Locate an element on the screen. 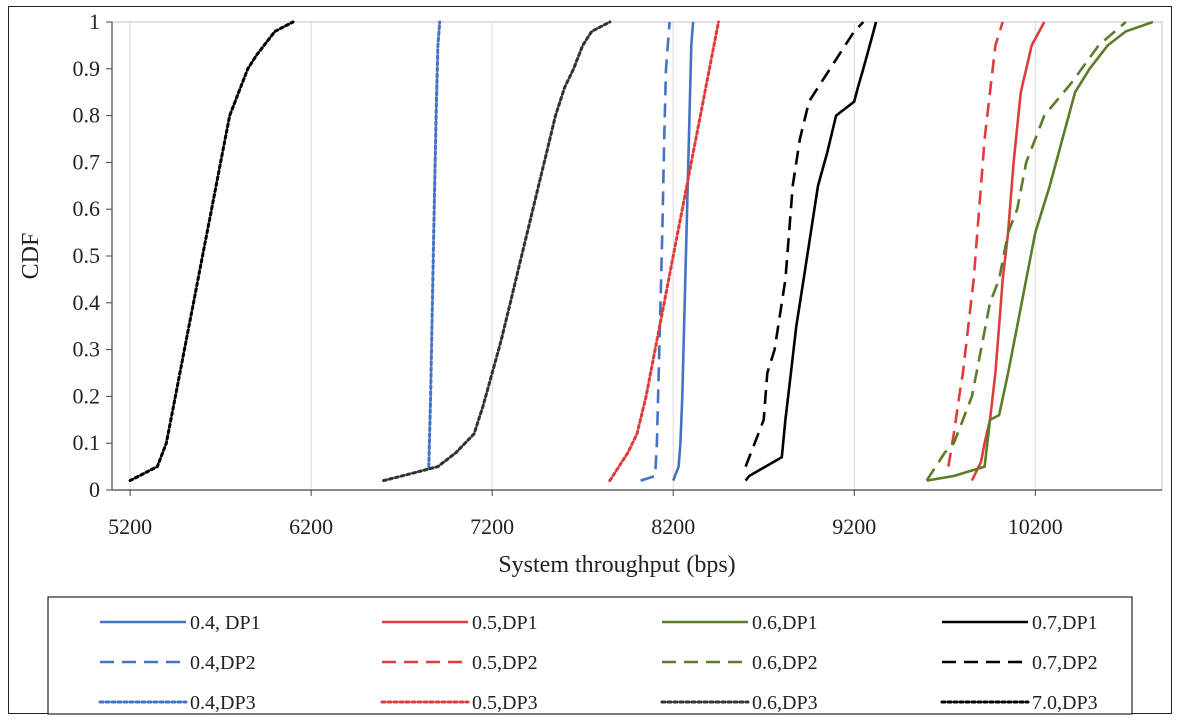  legend-label: 0.6,DP1 is located at coordinates (785, 623).